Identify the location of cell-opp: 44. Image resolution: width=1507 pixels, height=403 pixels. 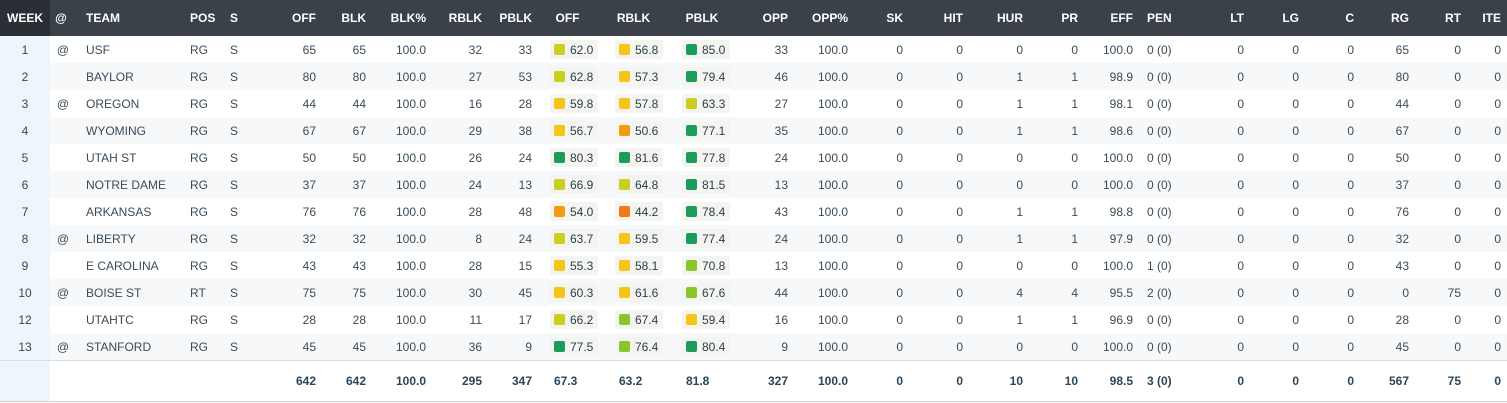
(767, 292).